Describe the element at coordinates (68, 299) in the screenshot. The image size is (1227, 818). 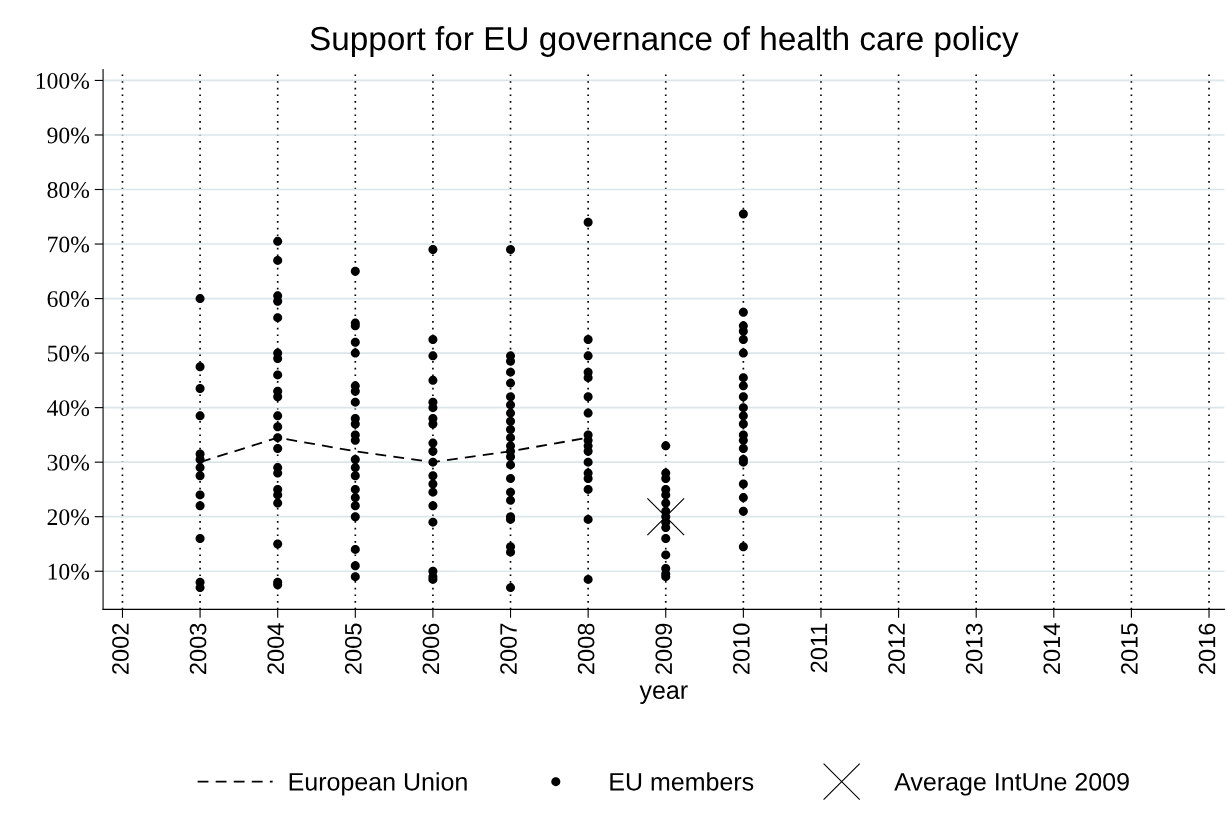
I see `y-tick-label: 60%` at that location.